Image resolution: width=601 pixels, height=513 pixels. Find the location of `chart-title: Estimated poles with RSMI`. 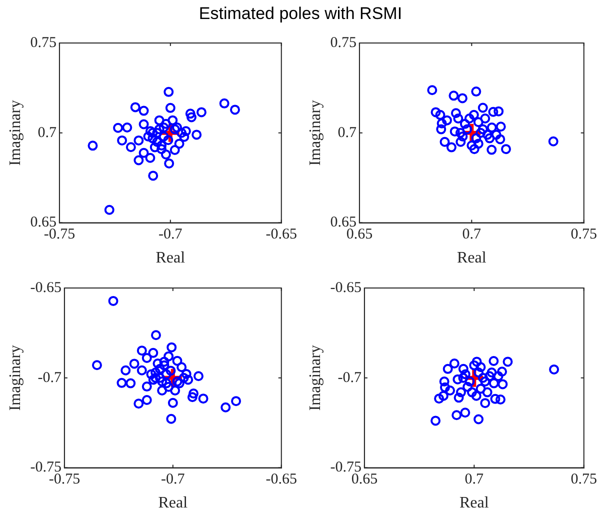

chart-title: Estimated poles with RSMI is located at coordinates (301, 14).